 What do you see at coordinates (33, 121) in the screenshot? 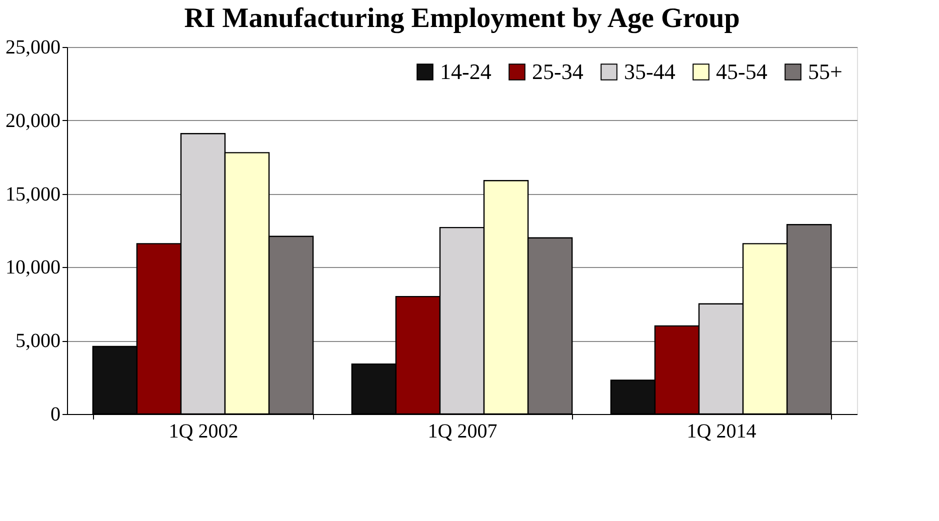
I see `y-tick-label: 20,000` at bounding box center [33, 121].